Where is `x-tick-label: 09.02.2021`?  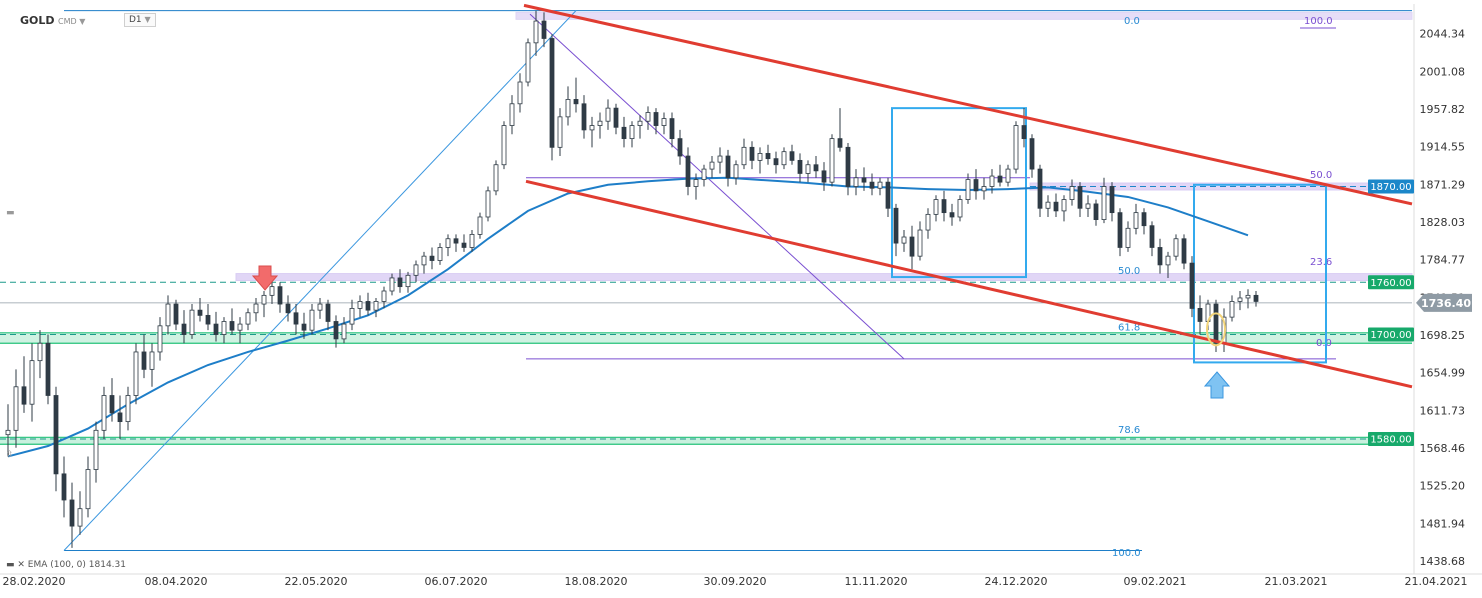 x-tick-label: 09.02.2021 is located at coordinates (1155, 581).